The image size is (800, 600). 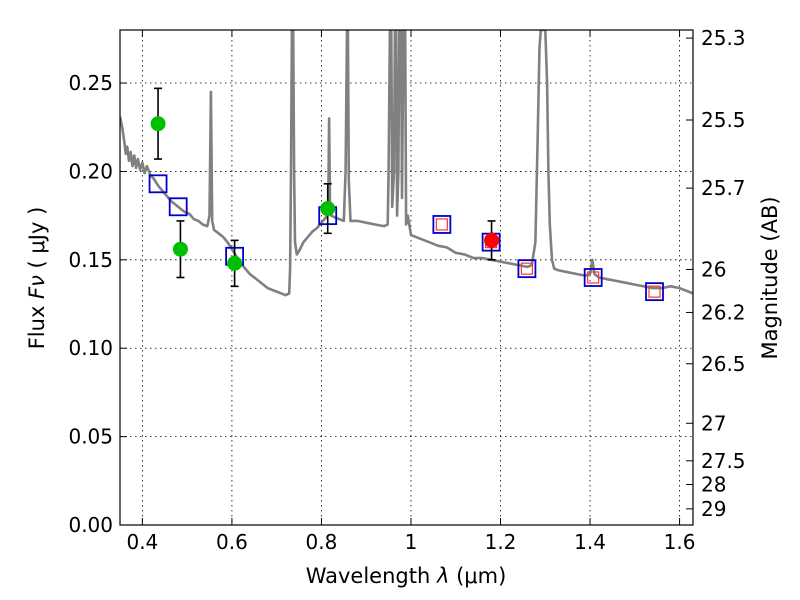 What do you see at coordinates (770, 277) in the screenshot?
I see `y2-axis-label: Magnitude (AB)` at bounding box center [770, 277].